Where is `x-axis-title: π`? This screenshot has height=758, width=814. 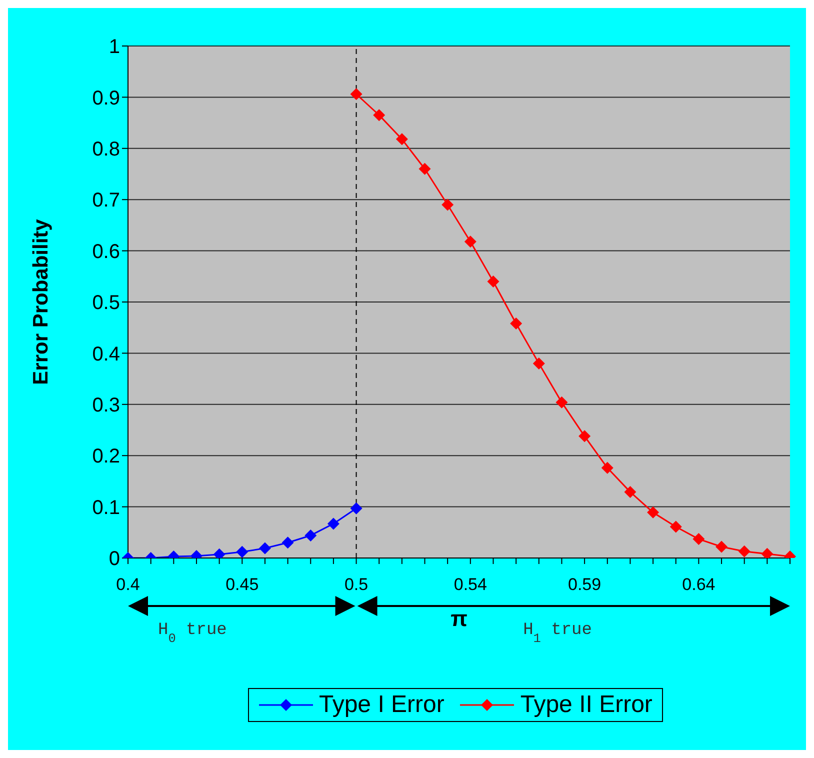
x-axis-title: π is located at coordinates (459, 618).